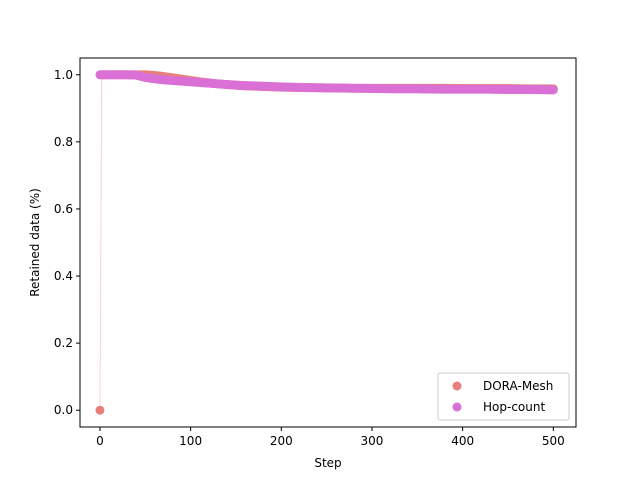  Describe the element at coordinates (327, 463) in the screenshot. I see `x-axis-label: Step` at that location.